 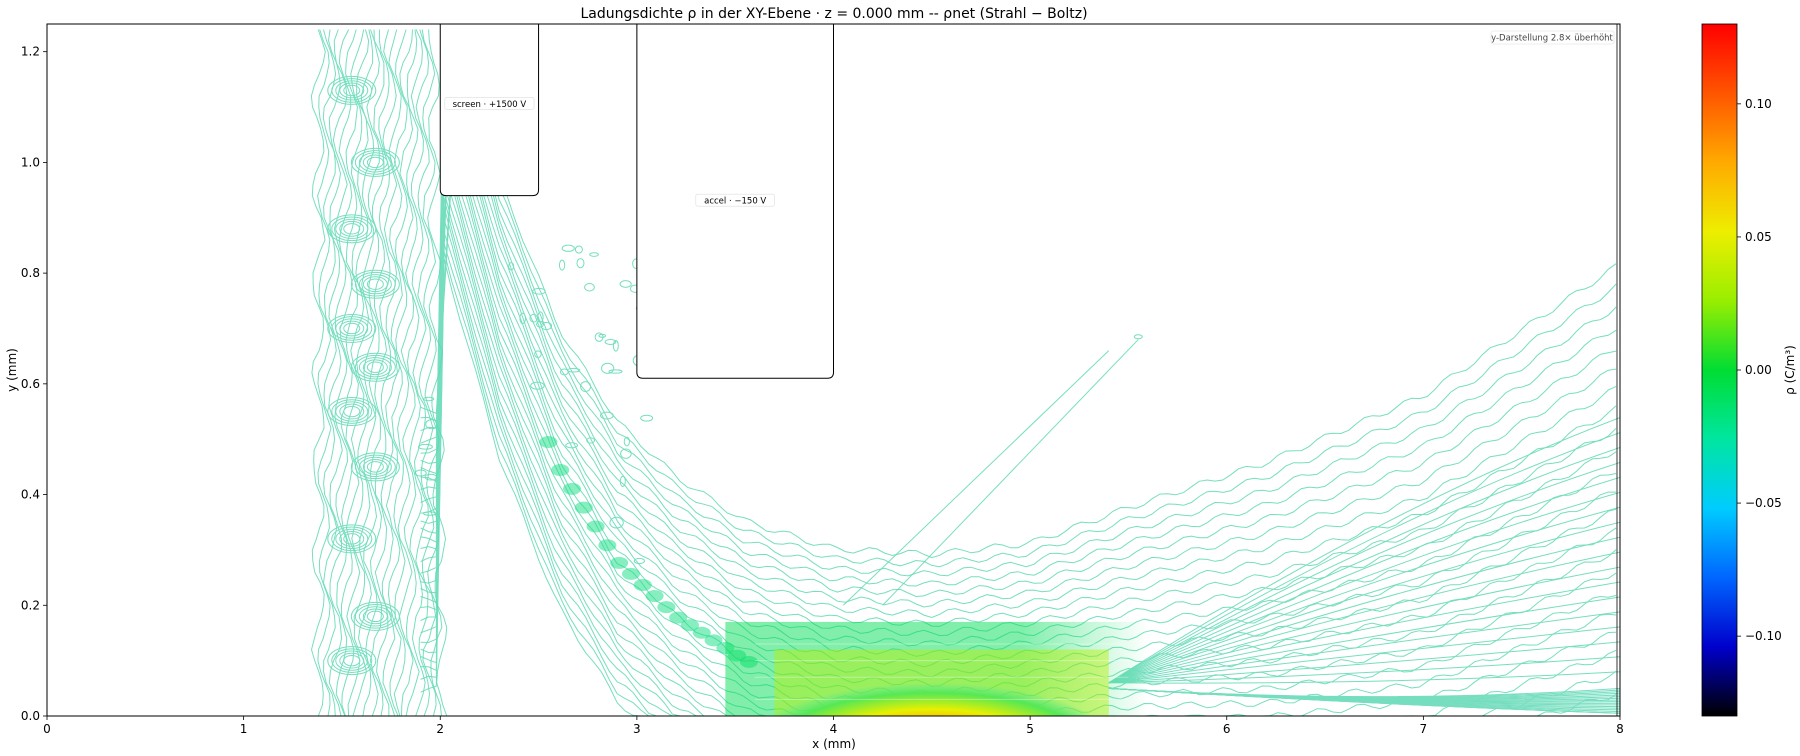 I want to click on contour-lines-left, so click(x=379, y=372).